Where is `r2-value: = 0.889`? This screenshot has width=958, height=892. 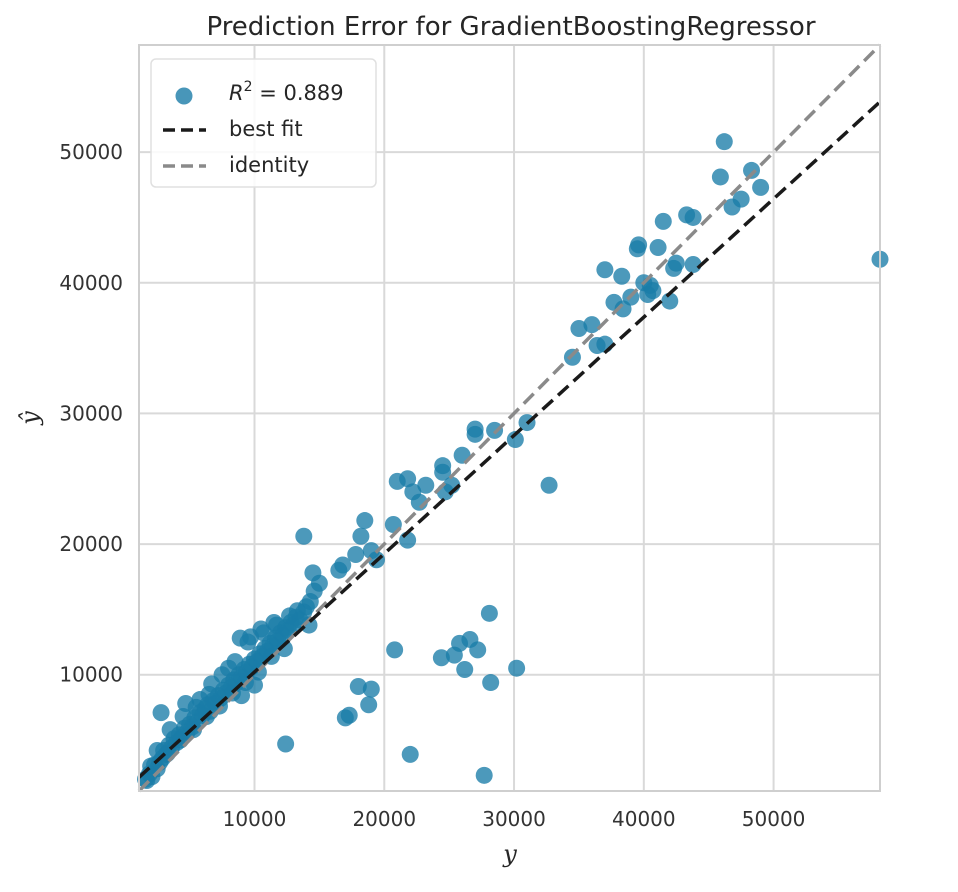
r2-value: = 0.889 is located at coordinates (298, 93).